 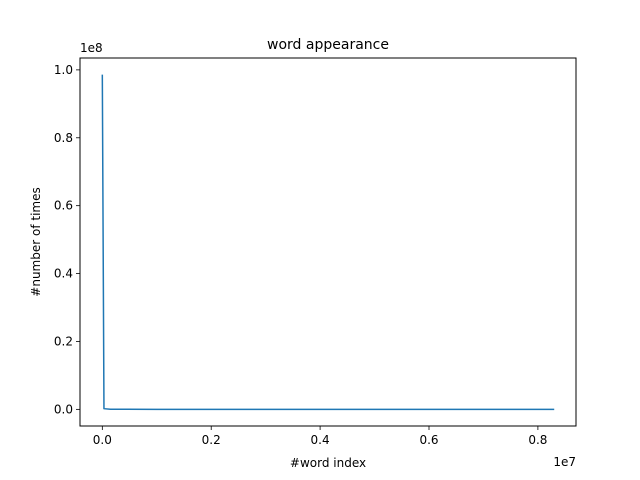 What do you see at coordinates (102, 440) in the screenshot?
I see `x-tick-label: 0.0` at bounding box center [102, 440].